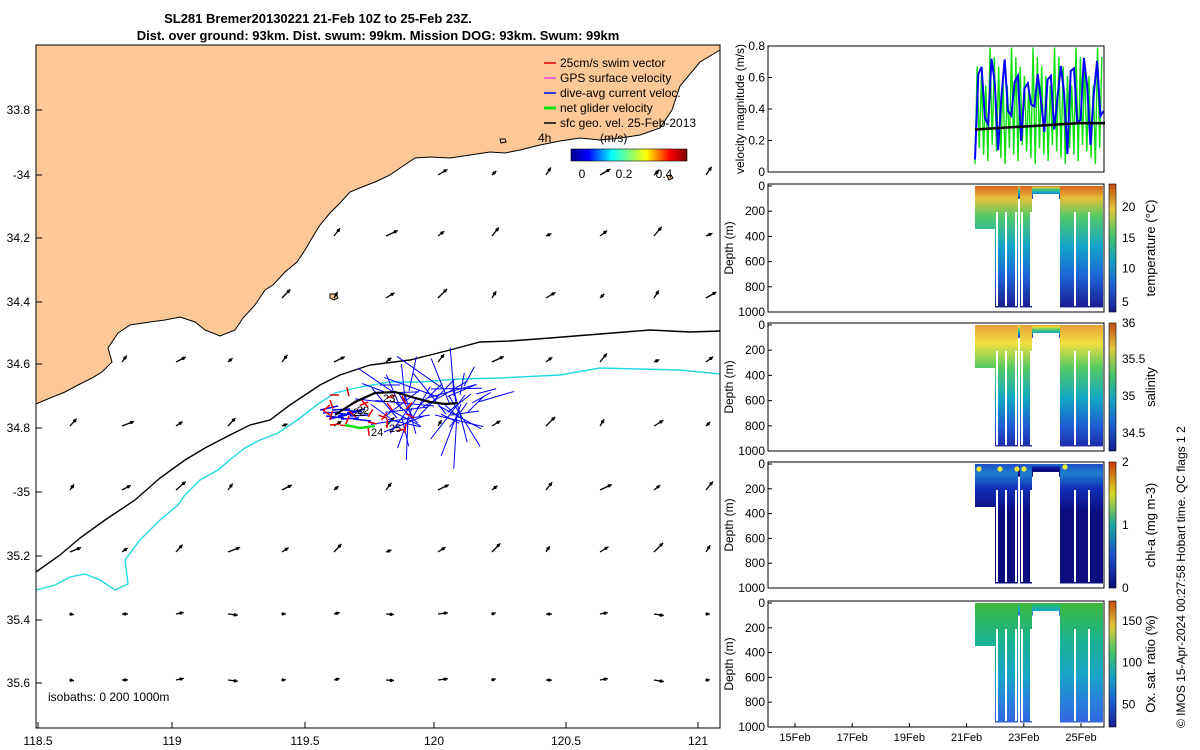 This screenshot has width=1200, height=750. Describe the element at coordinates (755, 350) in the screenshot. I see `profile-y-tick-label: 200` at that location.